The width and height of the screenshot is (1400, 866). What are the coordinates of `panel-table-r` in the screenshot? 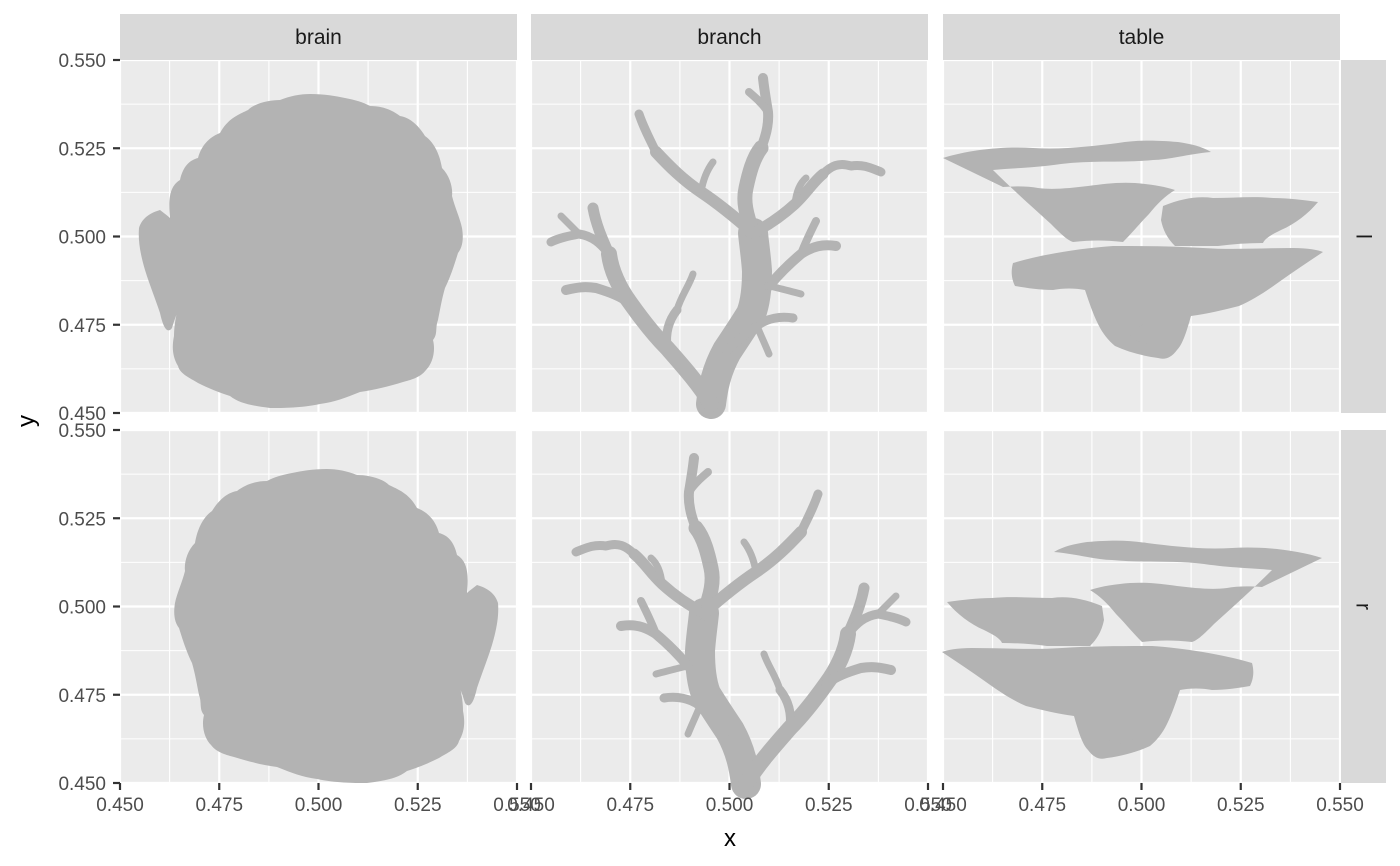 It's located at (1141, 606).